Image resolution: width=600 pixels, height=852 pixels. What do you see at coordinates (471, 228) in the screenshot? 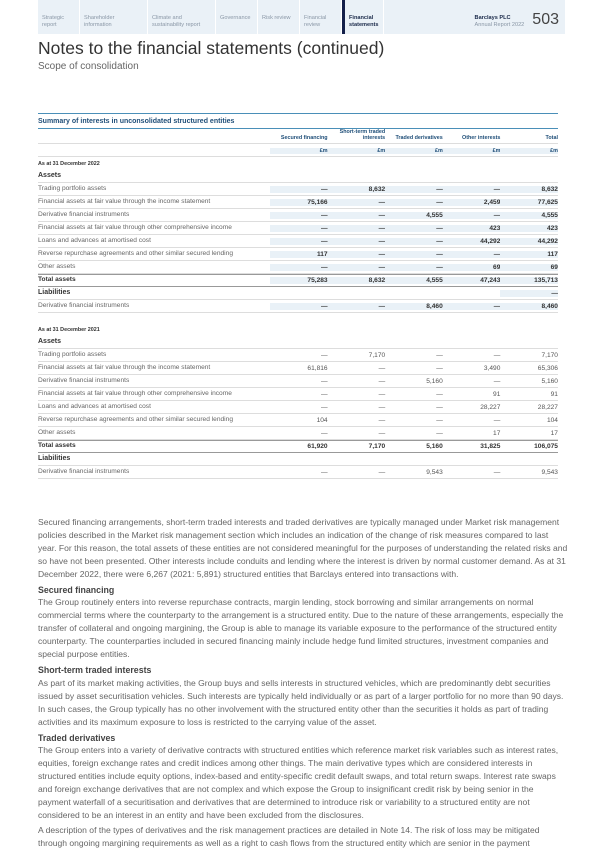
I see `value-cell: 423` at bounding box center [471, 228].